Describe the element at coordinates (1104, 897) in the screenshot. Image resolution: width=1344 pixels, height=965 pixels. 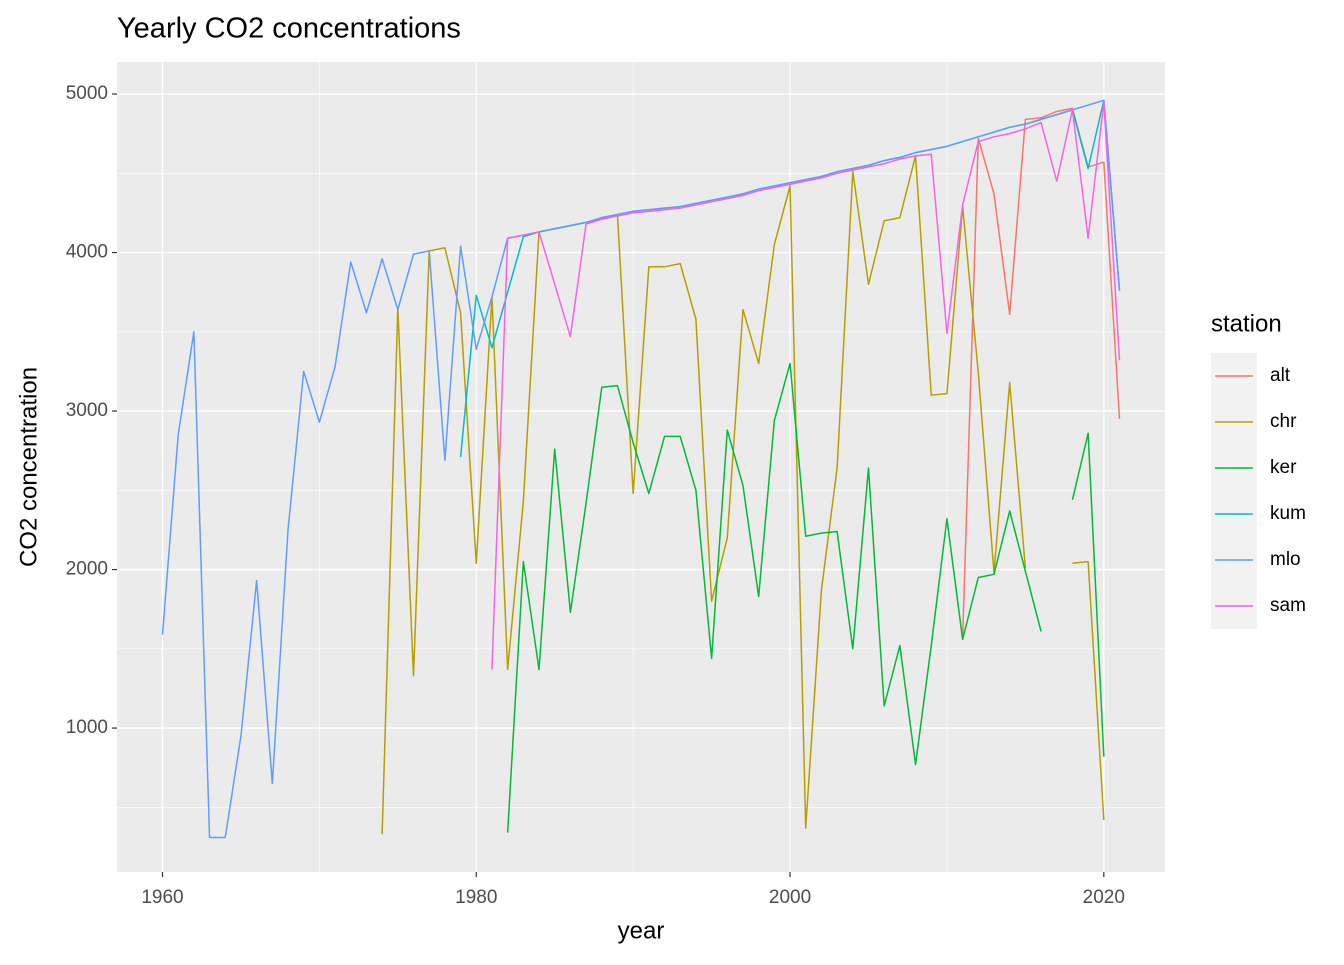
I see `x-tick-label: 2020` at that location.